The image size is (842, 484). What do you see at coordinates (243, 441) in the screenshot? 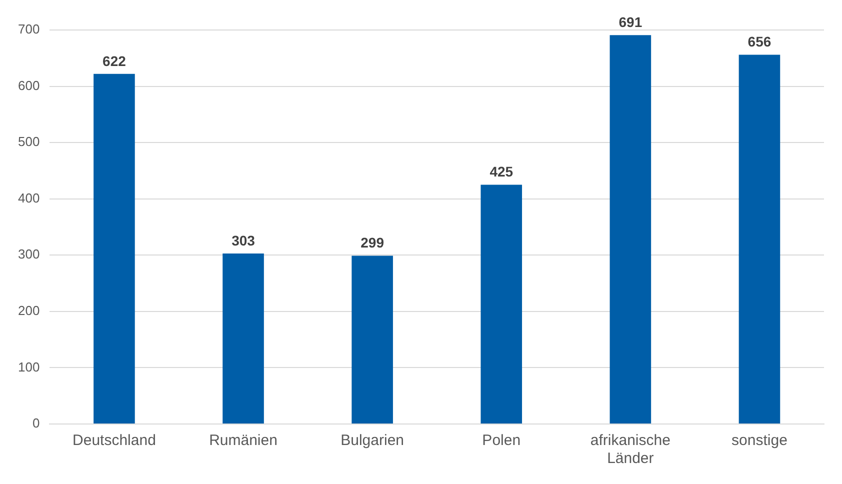
I see `x-tick-label: Rumänien` at bounding box center [243, 441].